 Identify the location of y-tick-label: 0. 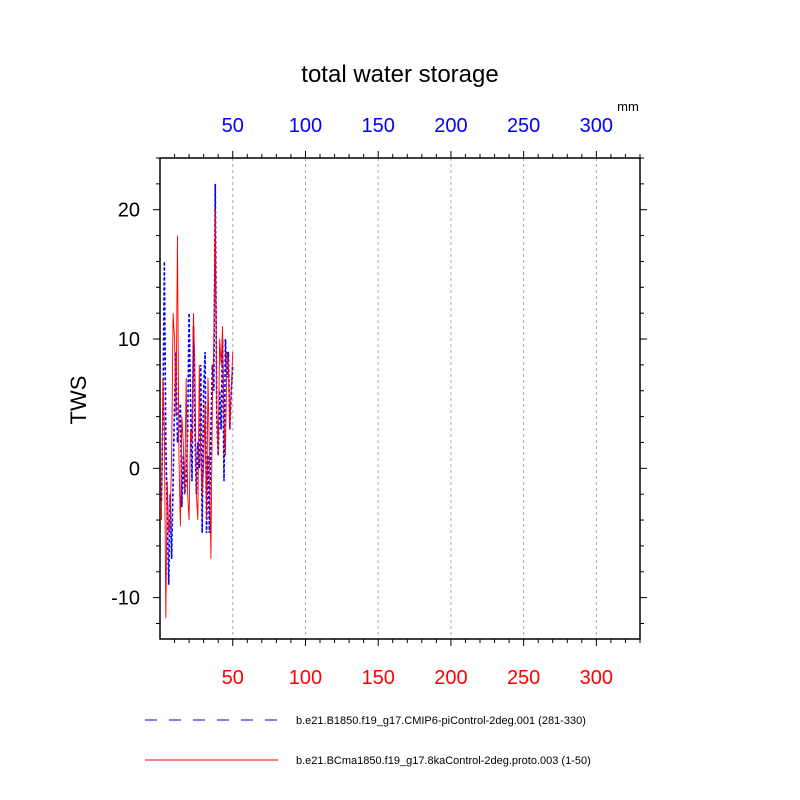
(134, 469).